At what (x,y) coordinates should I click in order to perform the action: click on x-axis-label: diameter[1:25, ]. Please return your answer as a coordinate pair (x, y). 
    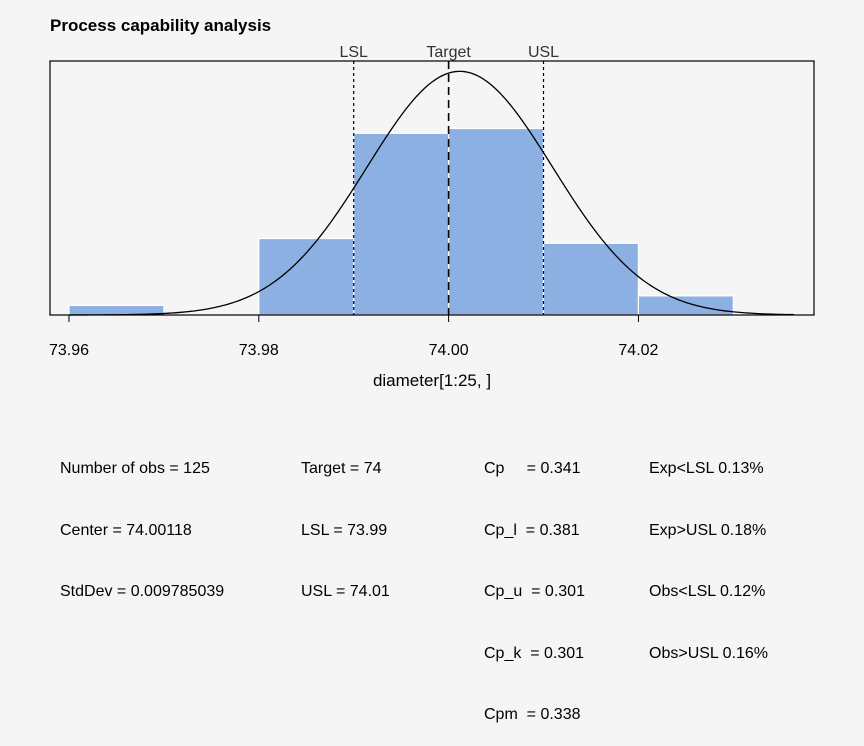
    Looking at the image, I should click on (432, 380).